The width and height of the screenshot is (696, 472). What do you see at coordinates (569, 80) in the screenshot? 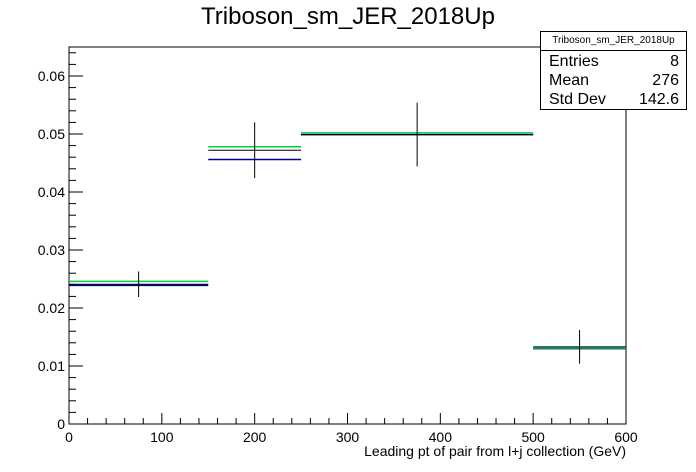
I see `stats-label: Mean` at bounding box center [569, 80].